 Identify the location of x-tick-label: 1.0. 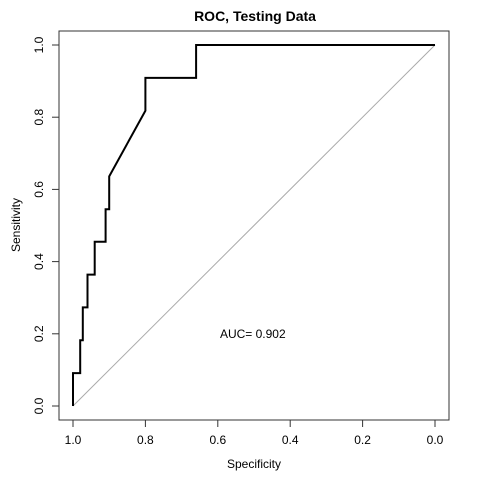
(73, 440).